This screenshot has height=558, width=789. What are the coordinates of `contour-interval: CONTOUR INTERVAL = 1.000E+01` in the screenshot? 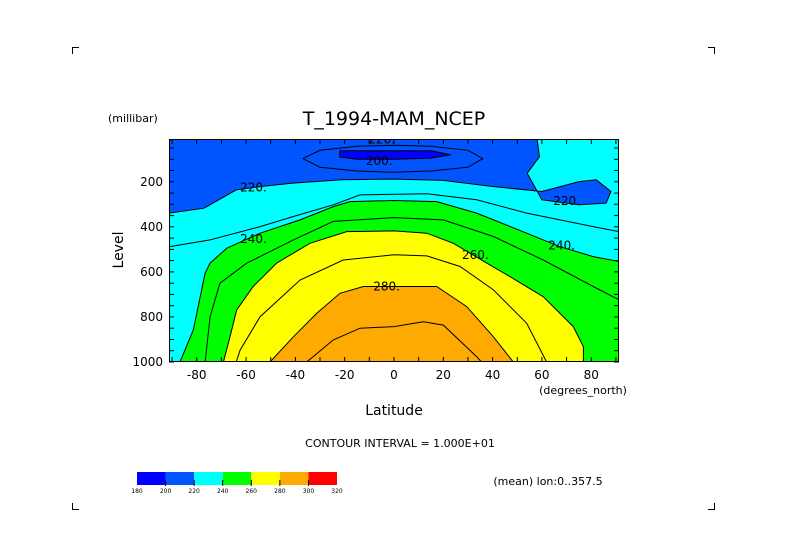 It's located at (400, 443).